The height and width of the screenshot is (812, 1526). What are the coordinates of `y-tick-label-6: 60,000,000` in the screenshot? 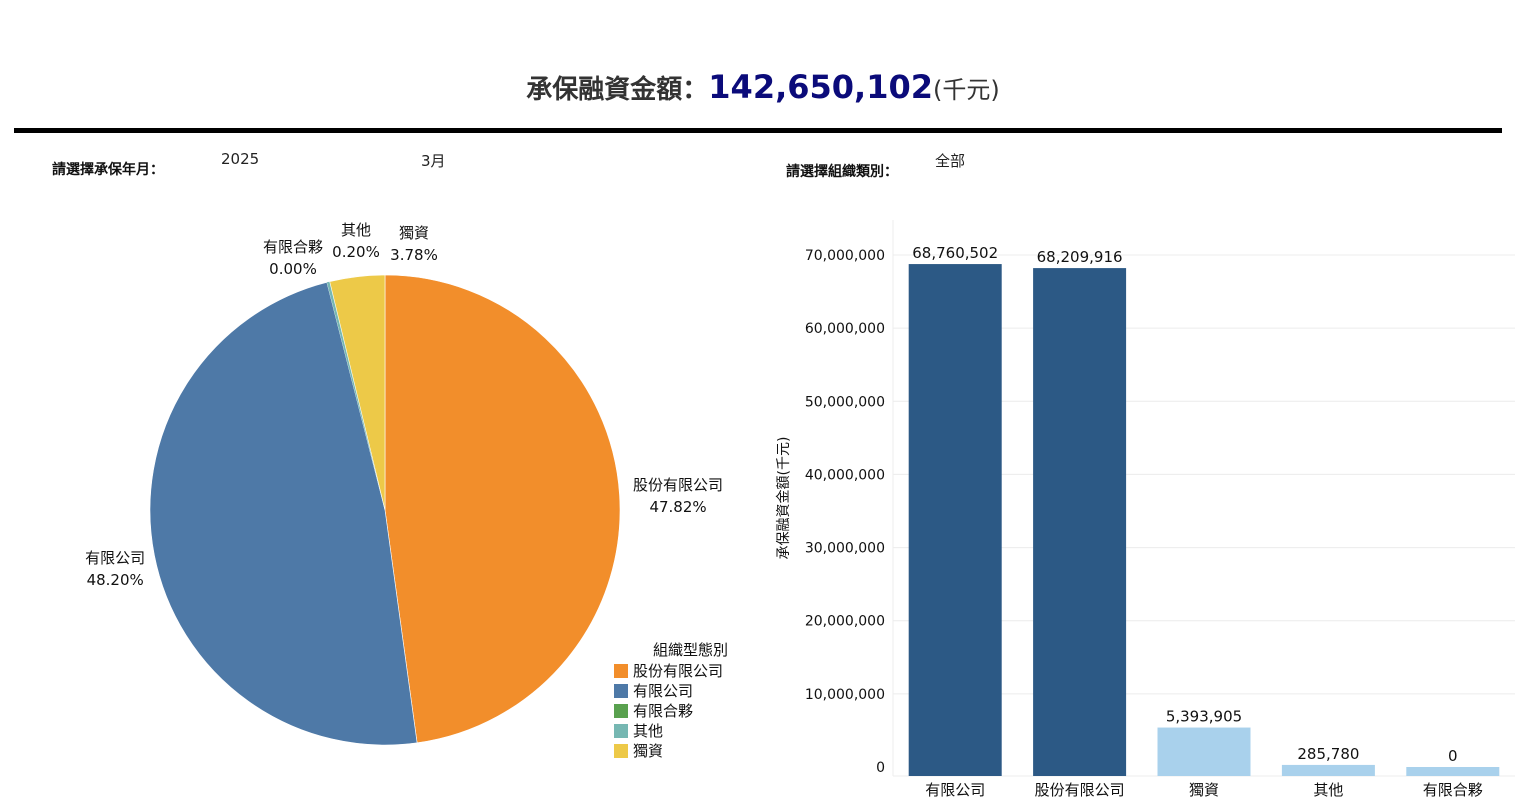 It's located at (845, 329).